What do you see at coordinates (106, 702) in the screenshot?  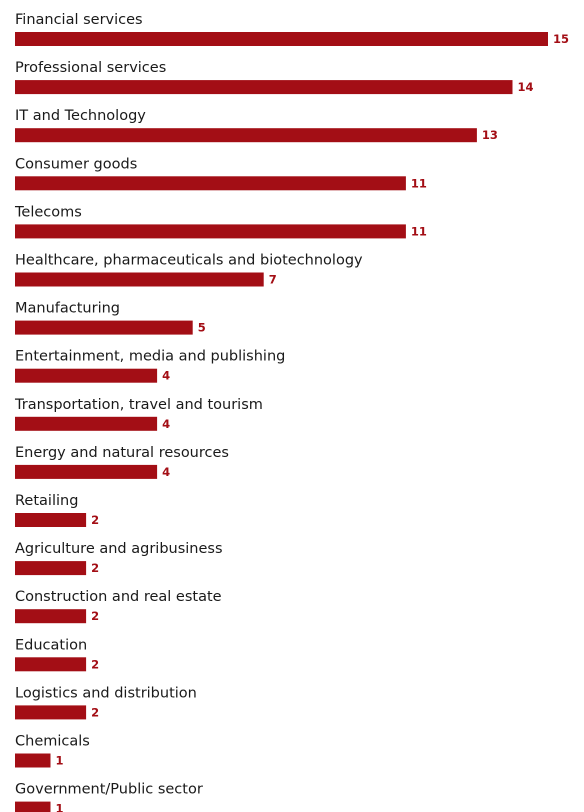 I see `bar-row-logistics-and-distribution: Logistics and distribution 2` at bounding box center [106, 702].